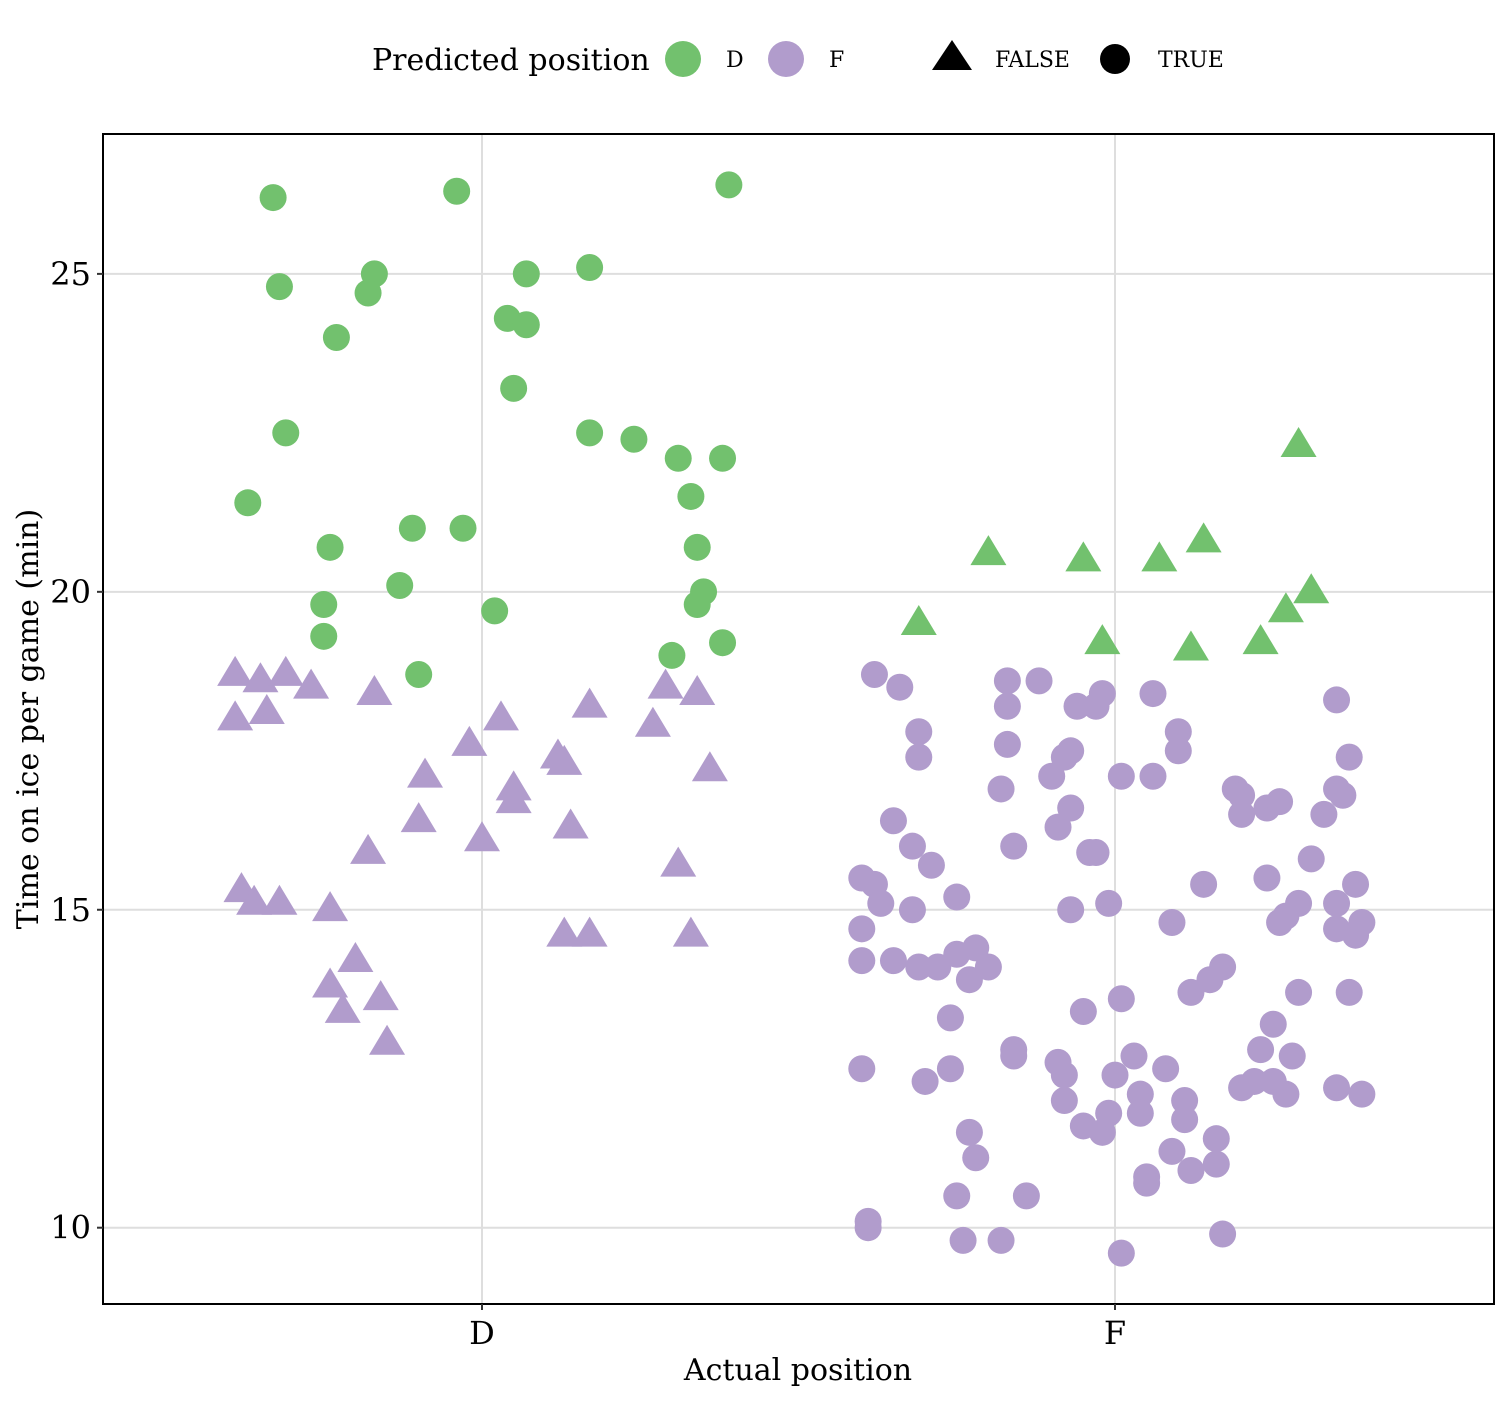 The height and width of the screenshot is (1404, 1512). What do you see at coordinates (482, 1333) in the screenshot?
I see `x-tick-label: D` at bounding box center [482, 1333].